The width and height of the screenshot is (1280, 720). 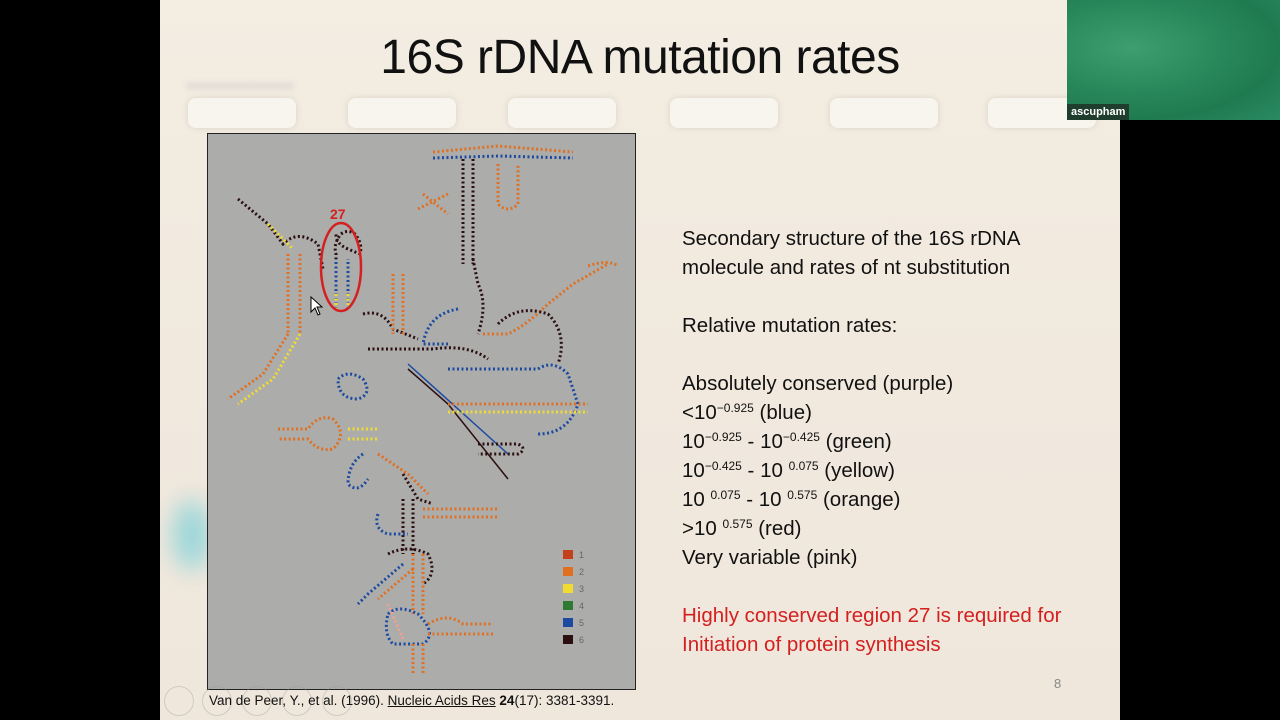 What do you see at coordinates (1173, 60) in the screenshot?
I see `participant-video-tile: ascupham` at bounding box center [1173, 60].